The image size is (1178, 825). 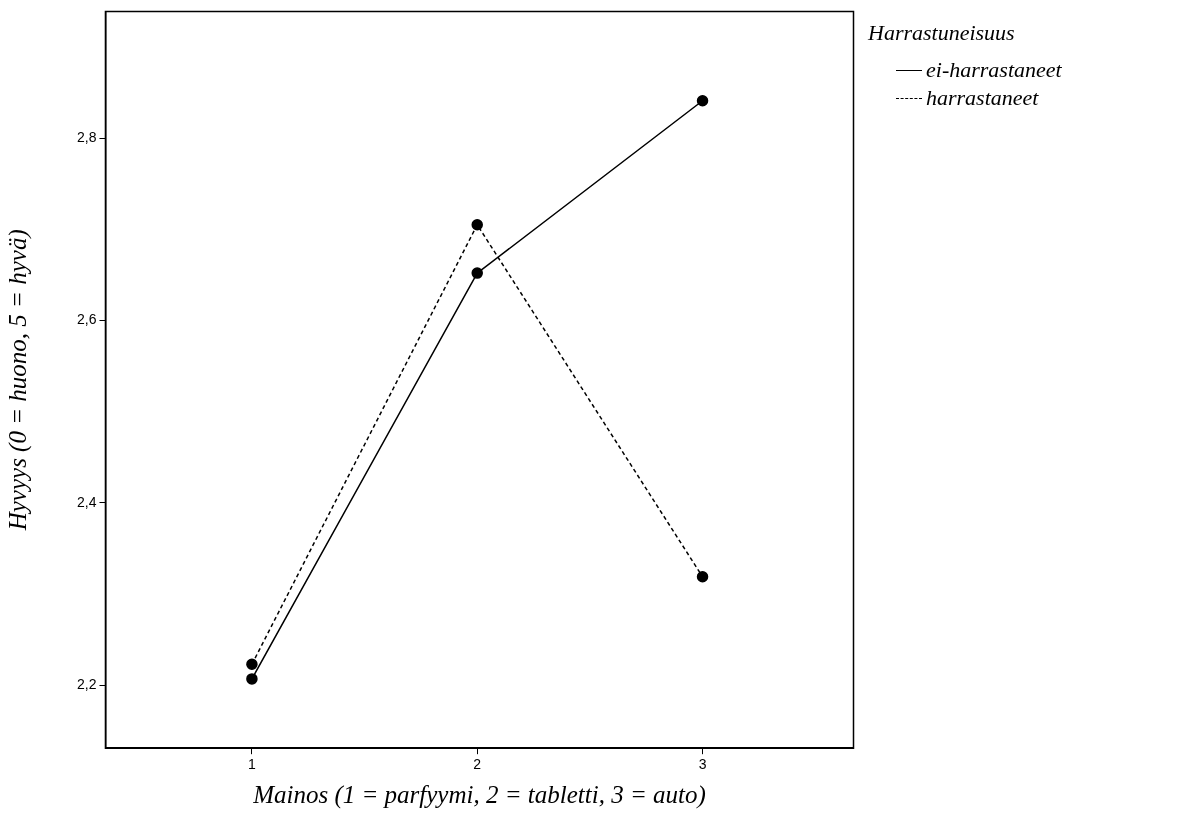 What do you see at coordinates (17, 380) in the screenshot?
I see `y-axis-title: Hyvyys (0 = huono, 5 = hyvä)` at bounding box center [17, 380].